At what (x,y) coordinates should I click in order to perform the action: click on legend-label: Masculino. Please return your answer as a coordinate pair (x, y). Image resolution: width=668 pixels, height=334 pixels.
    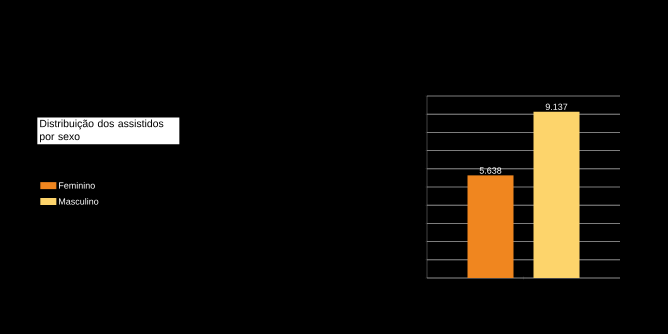
    Looking at the image, I should click on (78, 201).